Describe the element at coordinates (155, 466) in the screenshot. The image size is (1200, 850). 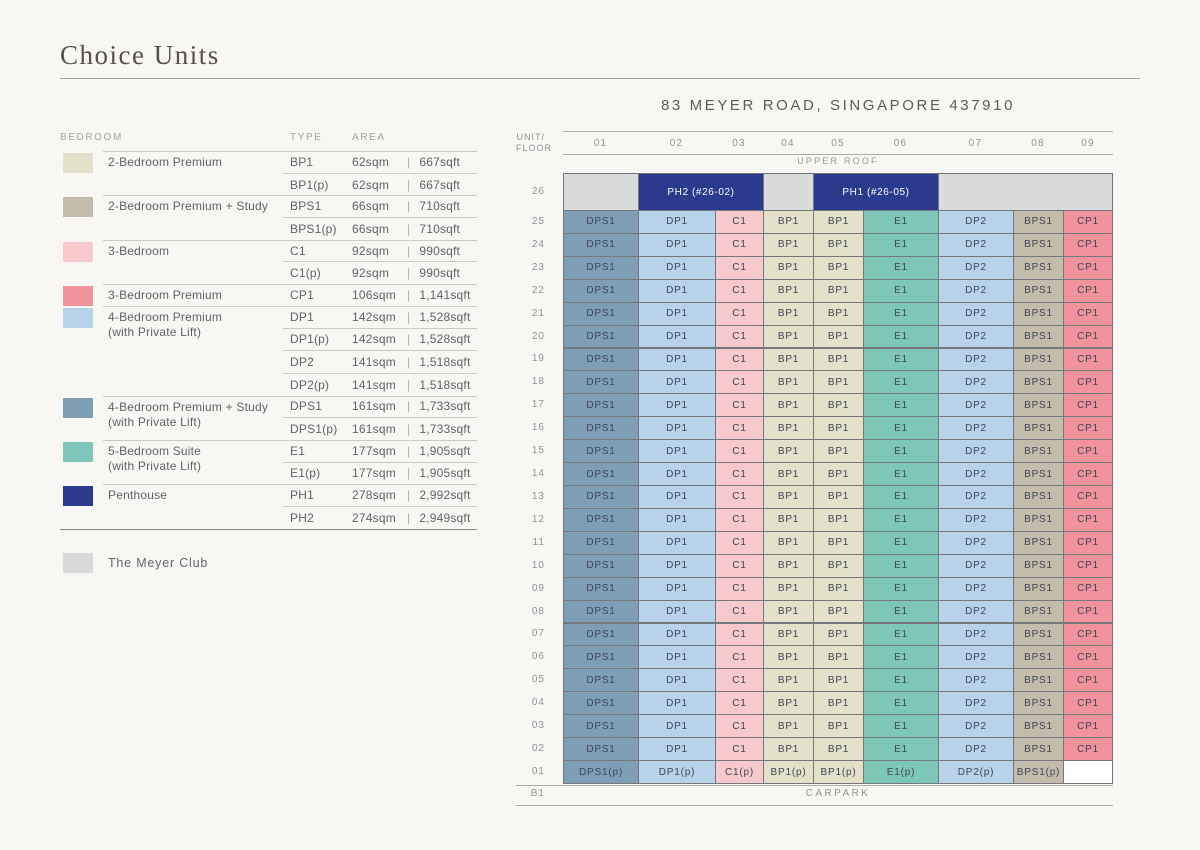
I see `legend-group-sublabel: (with Private Lift)` at that location.